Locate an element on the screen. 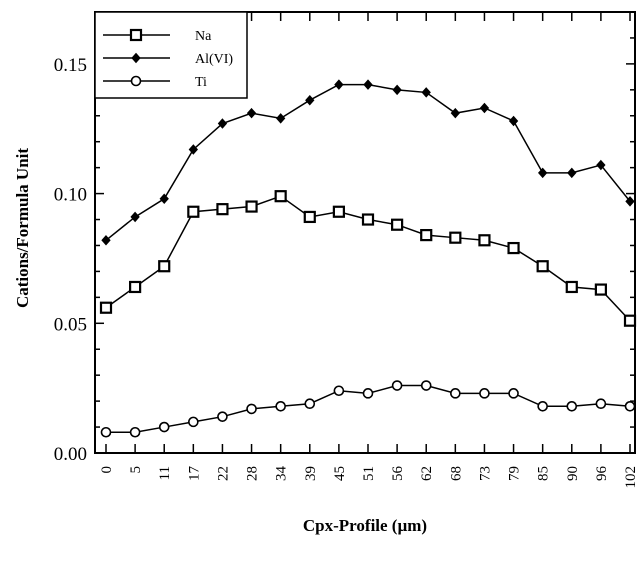 The height and width of the screenshot is (563, 638). x-tick-label: 22 is located at coordinates (223, 473).